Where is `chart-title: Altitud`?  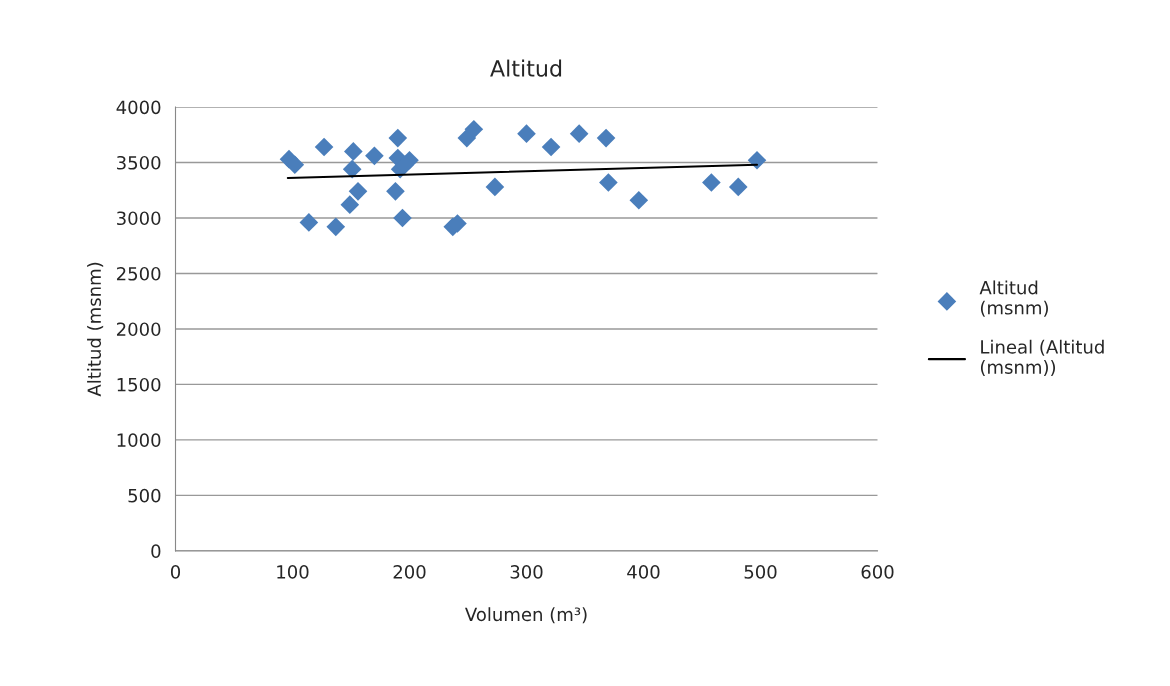
chart-title: Altitud is located at coordinates (526, 68).